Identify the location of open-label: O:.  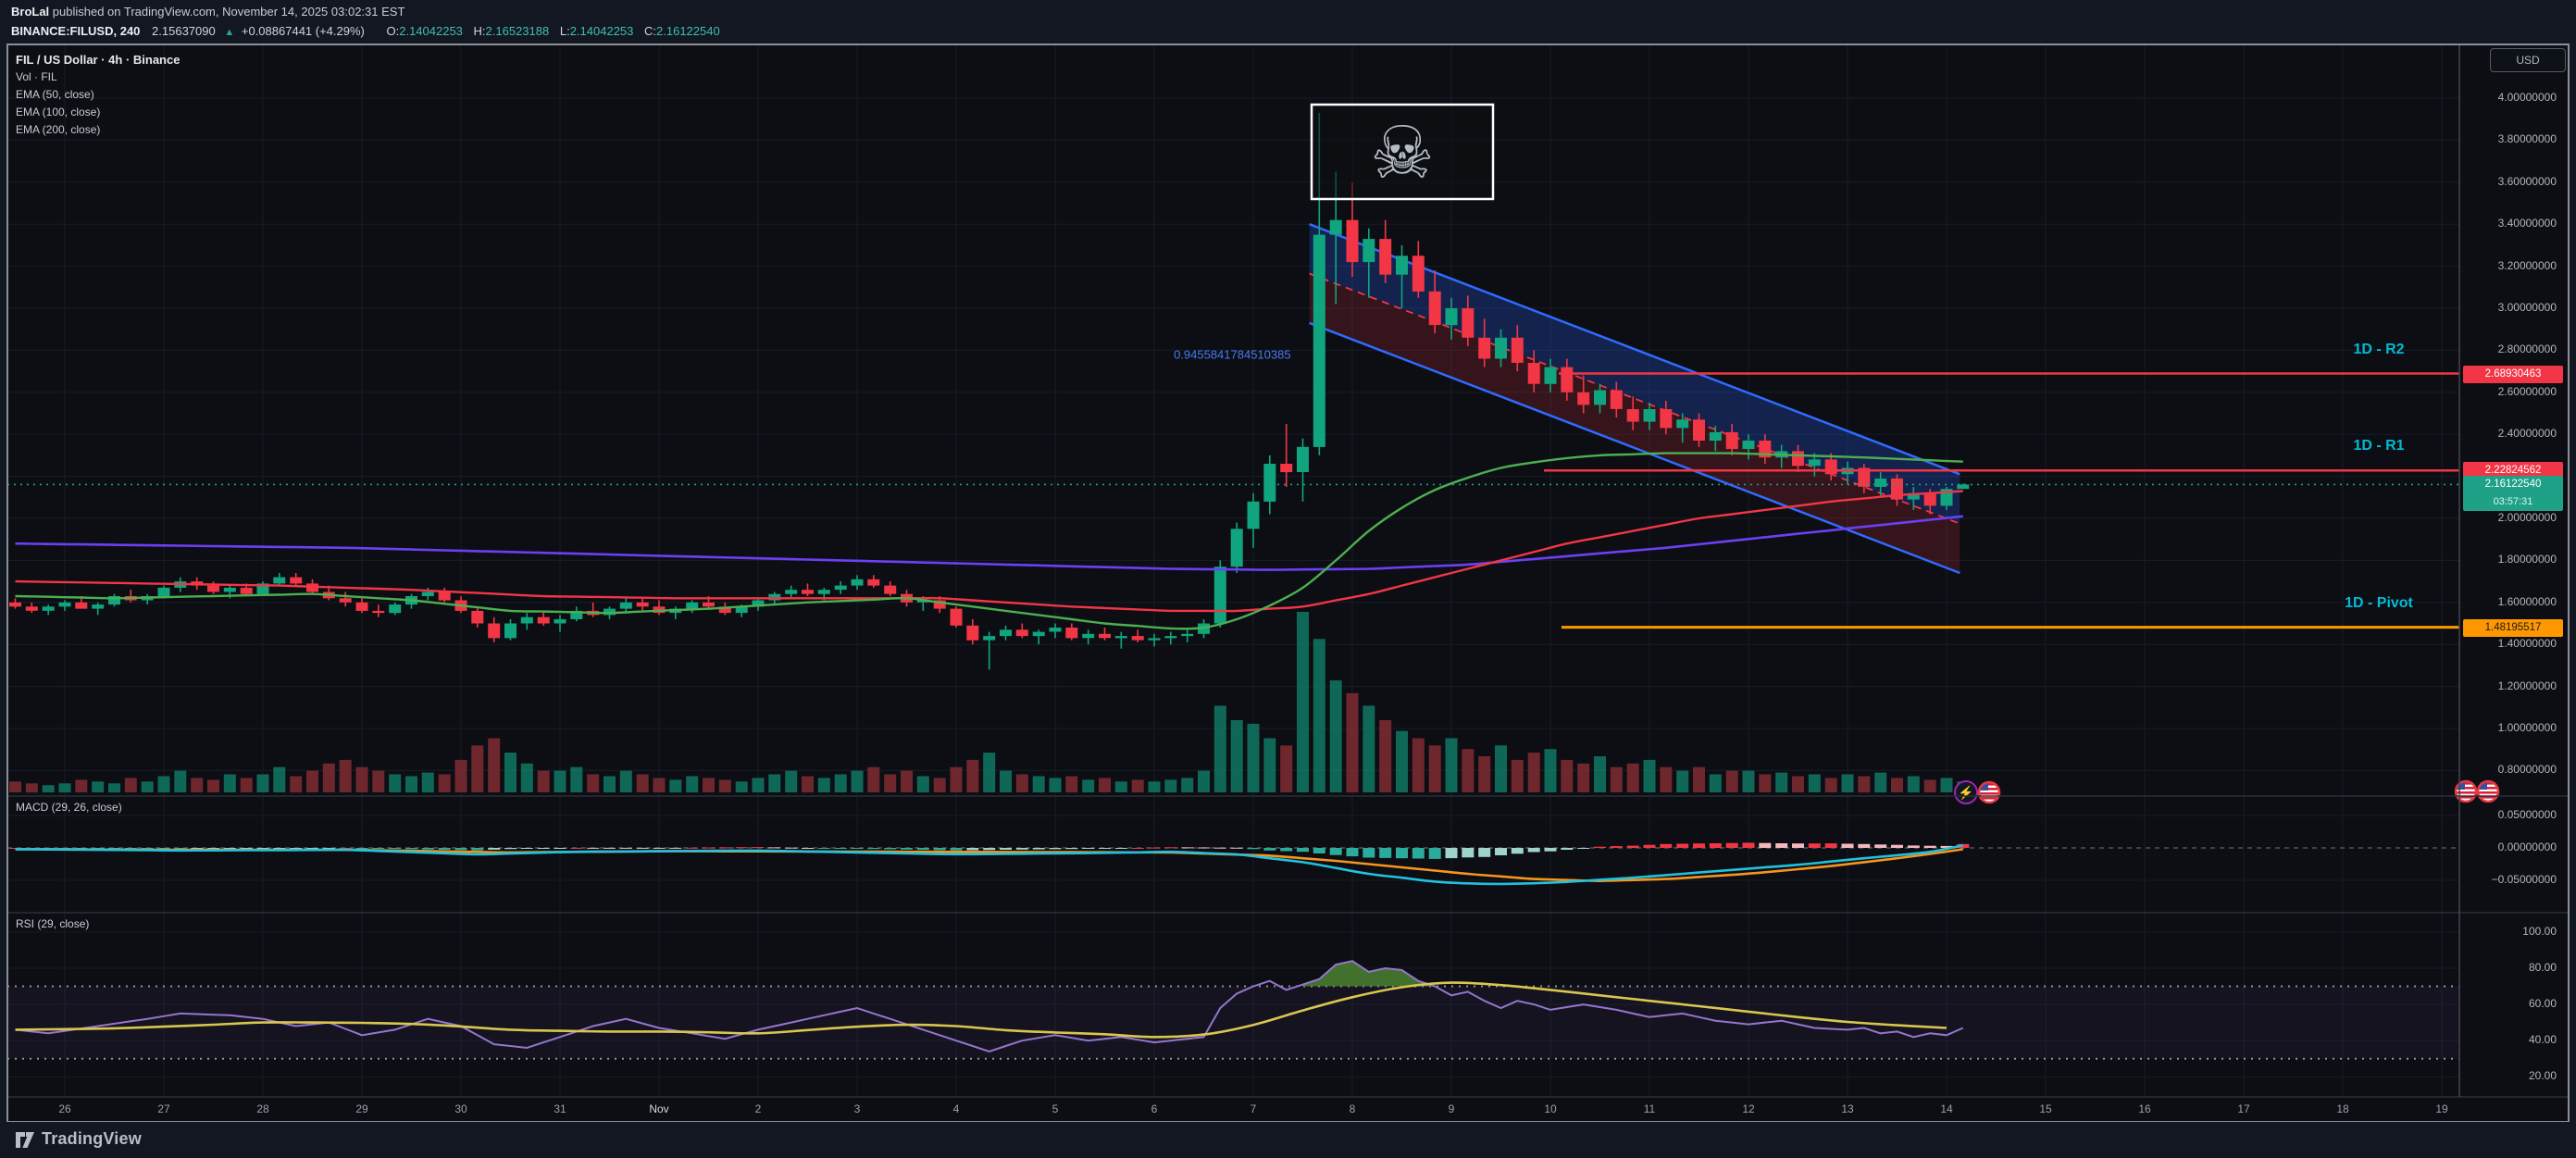
(393, 31).